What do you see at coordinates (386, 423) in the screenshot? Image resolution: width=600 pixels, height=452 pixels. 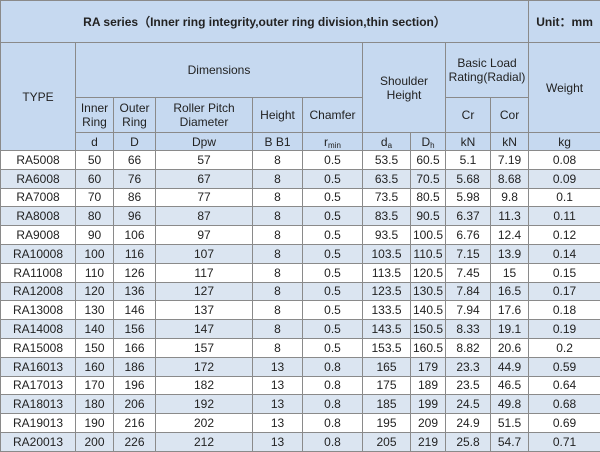 I see `value-cell: 195` at bounding box center [386, 423].